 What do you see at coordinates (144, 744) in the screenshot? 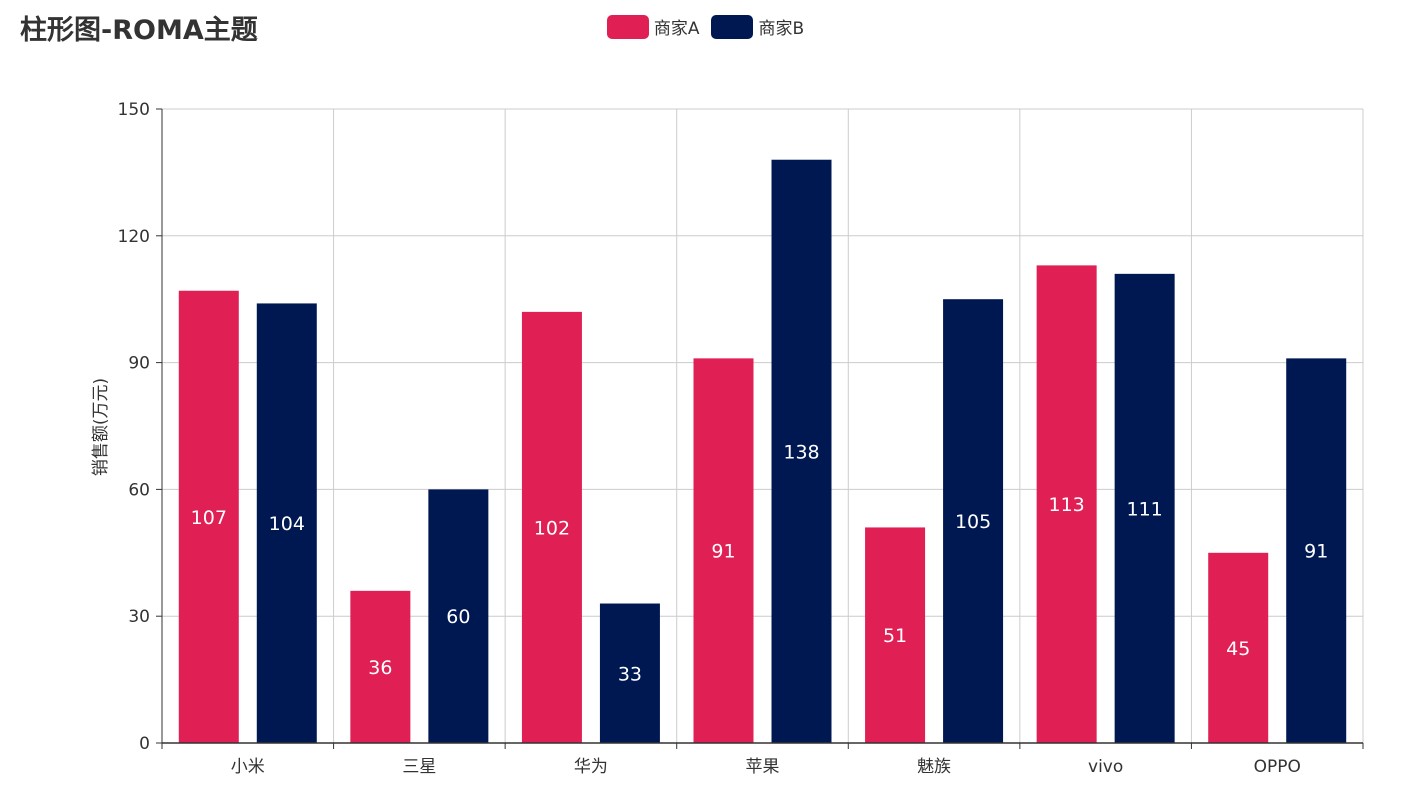
I see `y-tick-label: 0` at bounding box center [144, 744].